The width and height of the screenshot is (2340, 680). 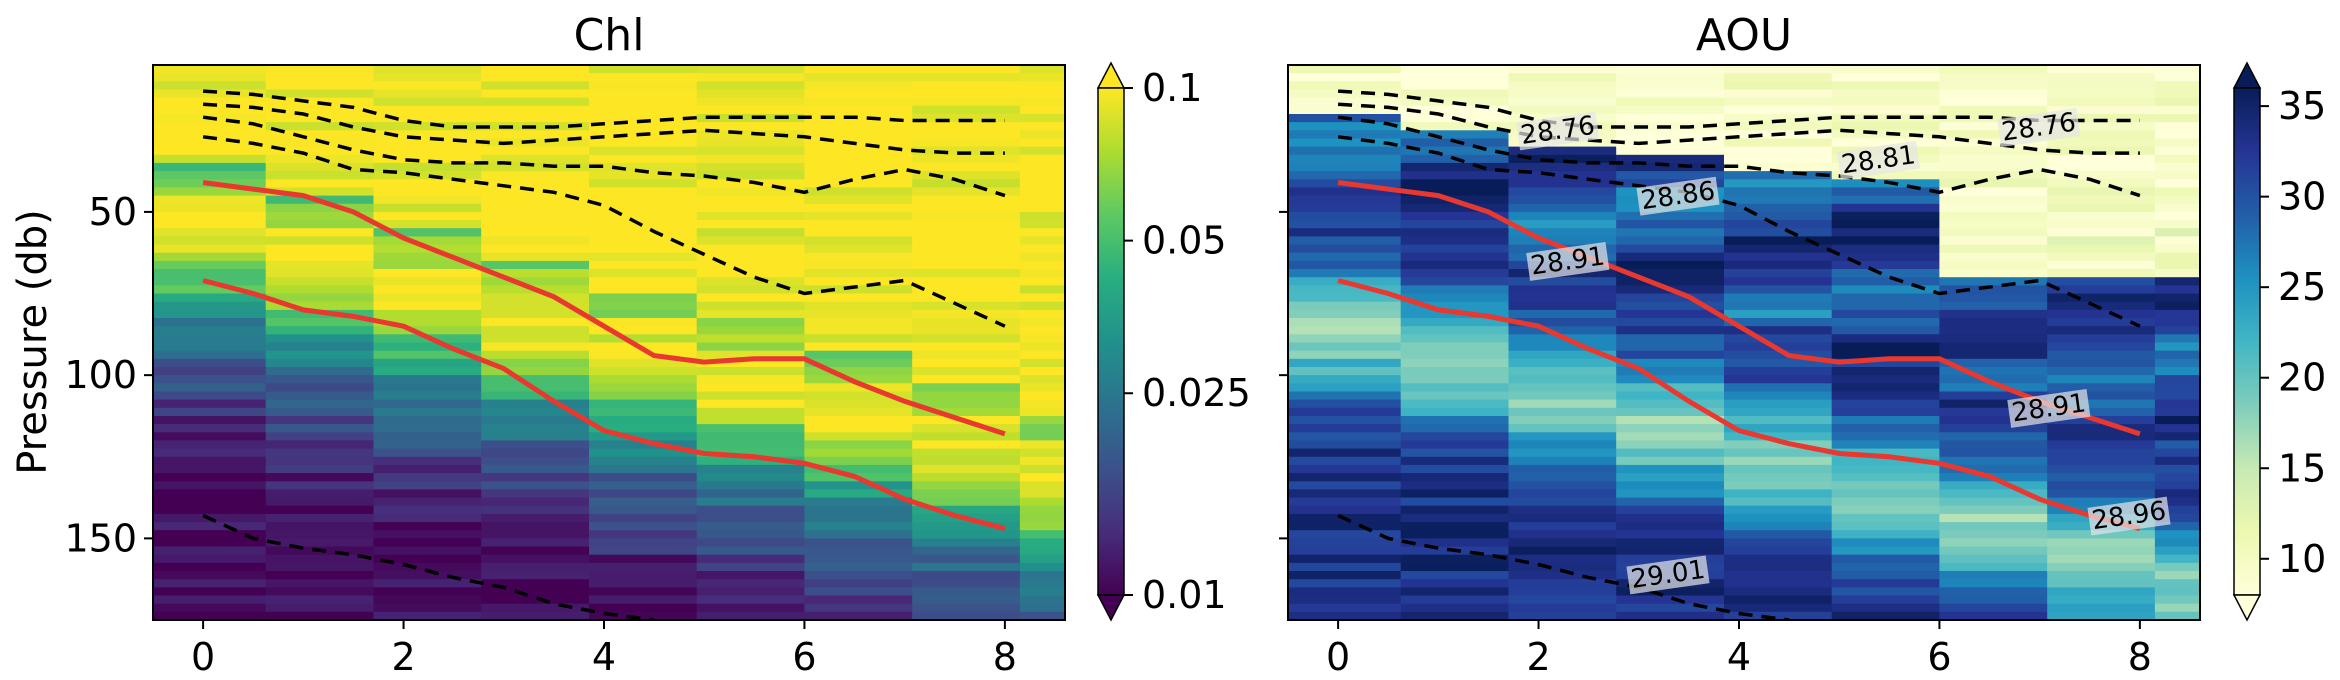 I want to click on colorbar-extend-top, so click(x=1111, y=75).